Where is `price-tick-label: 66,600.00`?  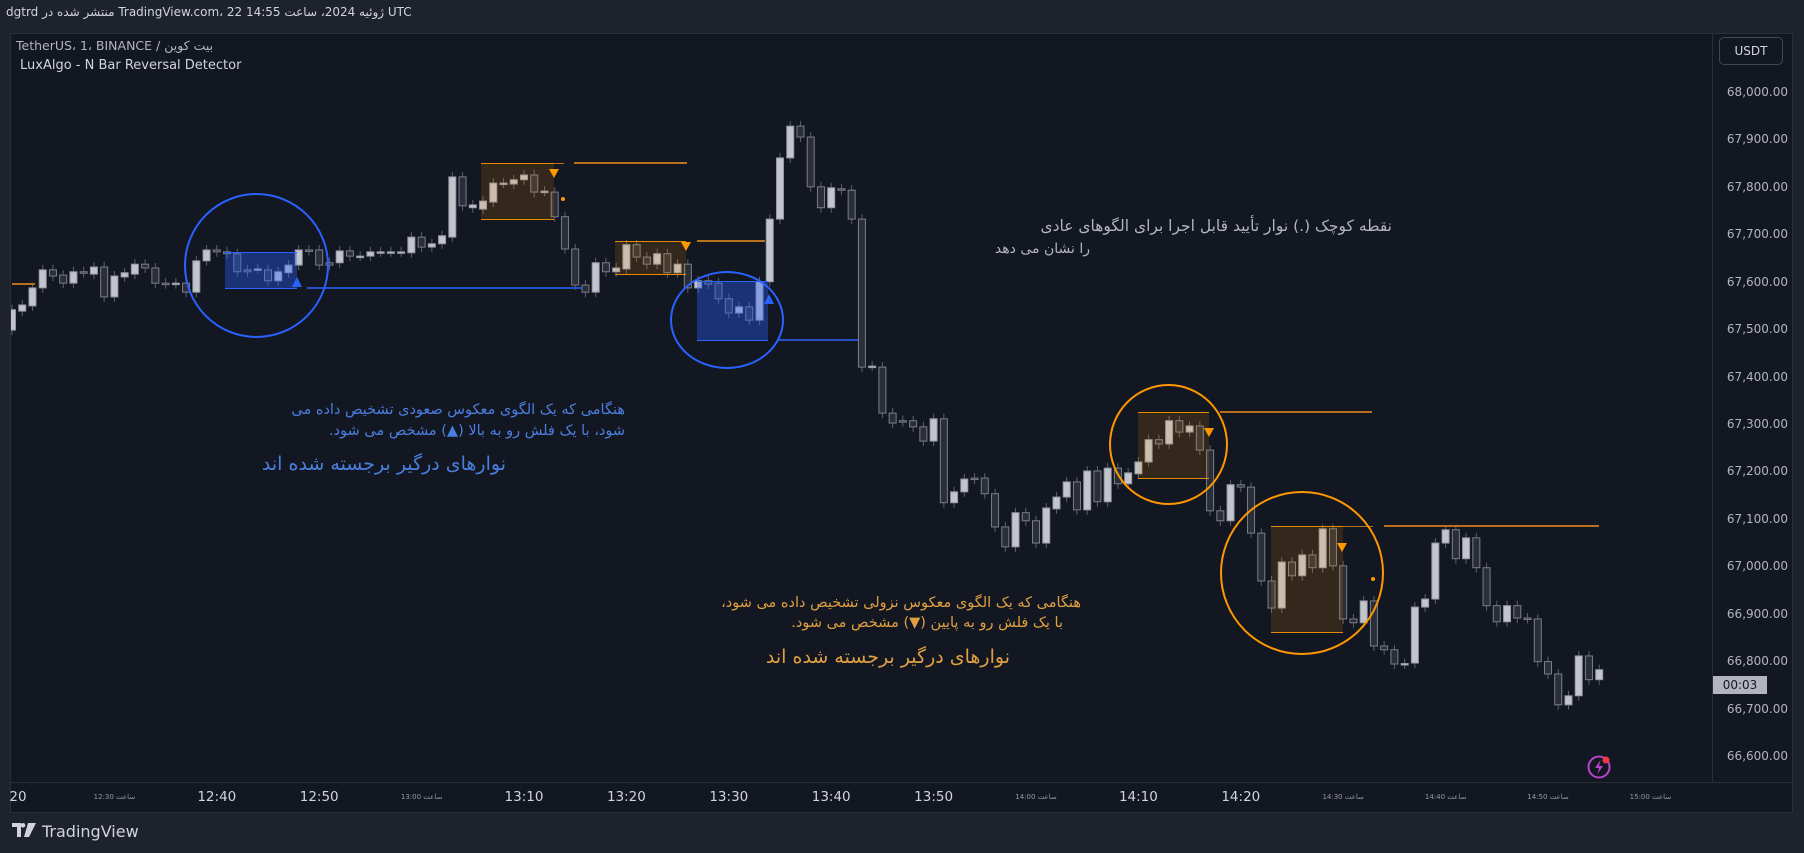 price-tick-label: 66,600.00 is located at coordinates (1757, 756).